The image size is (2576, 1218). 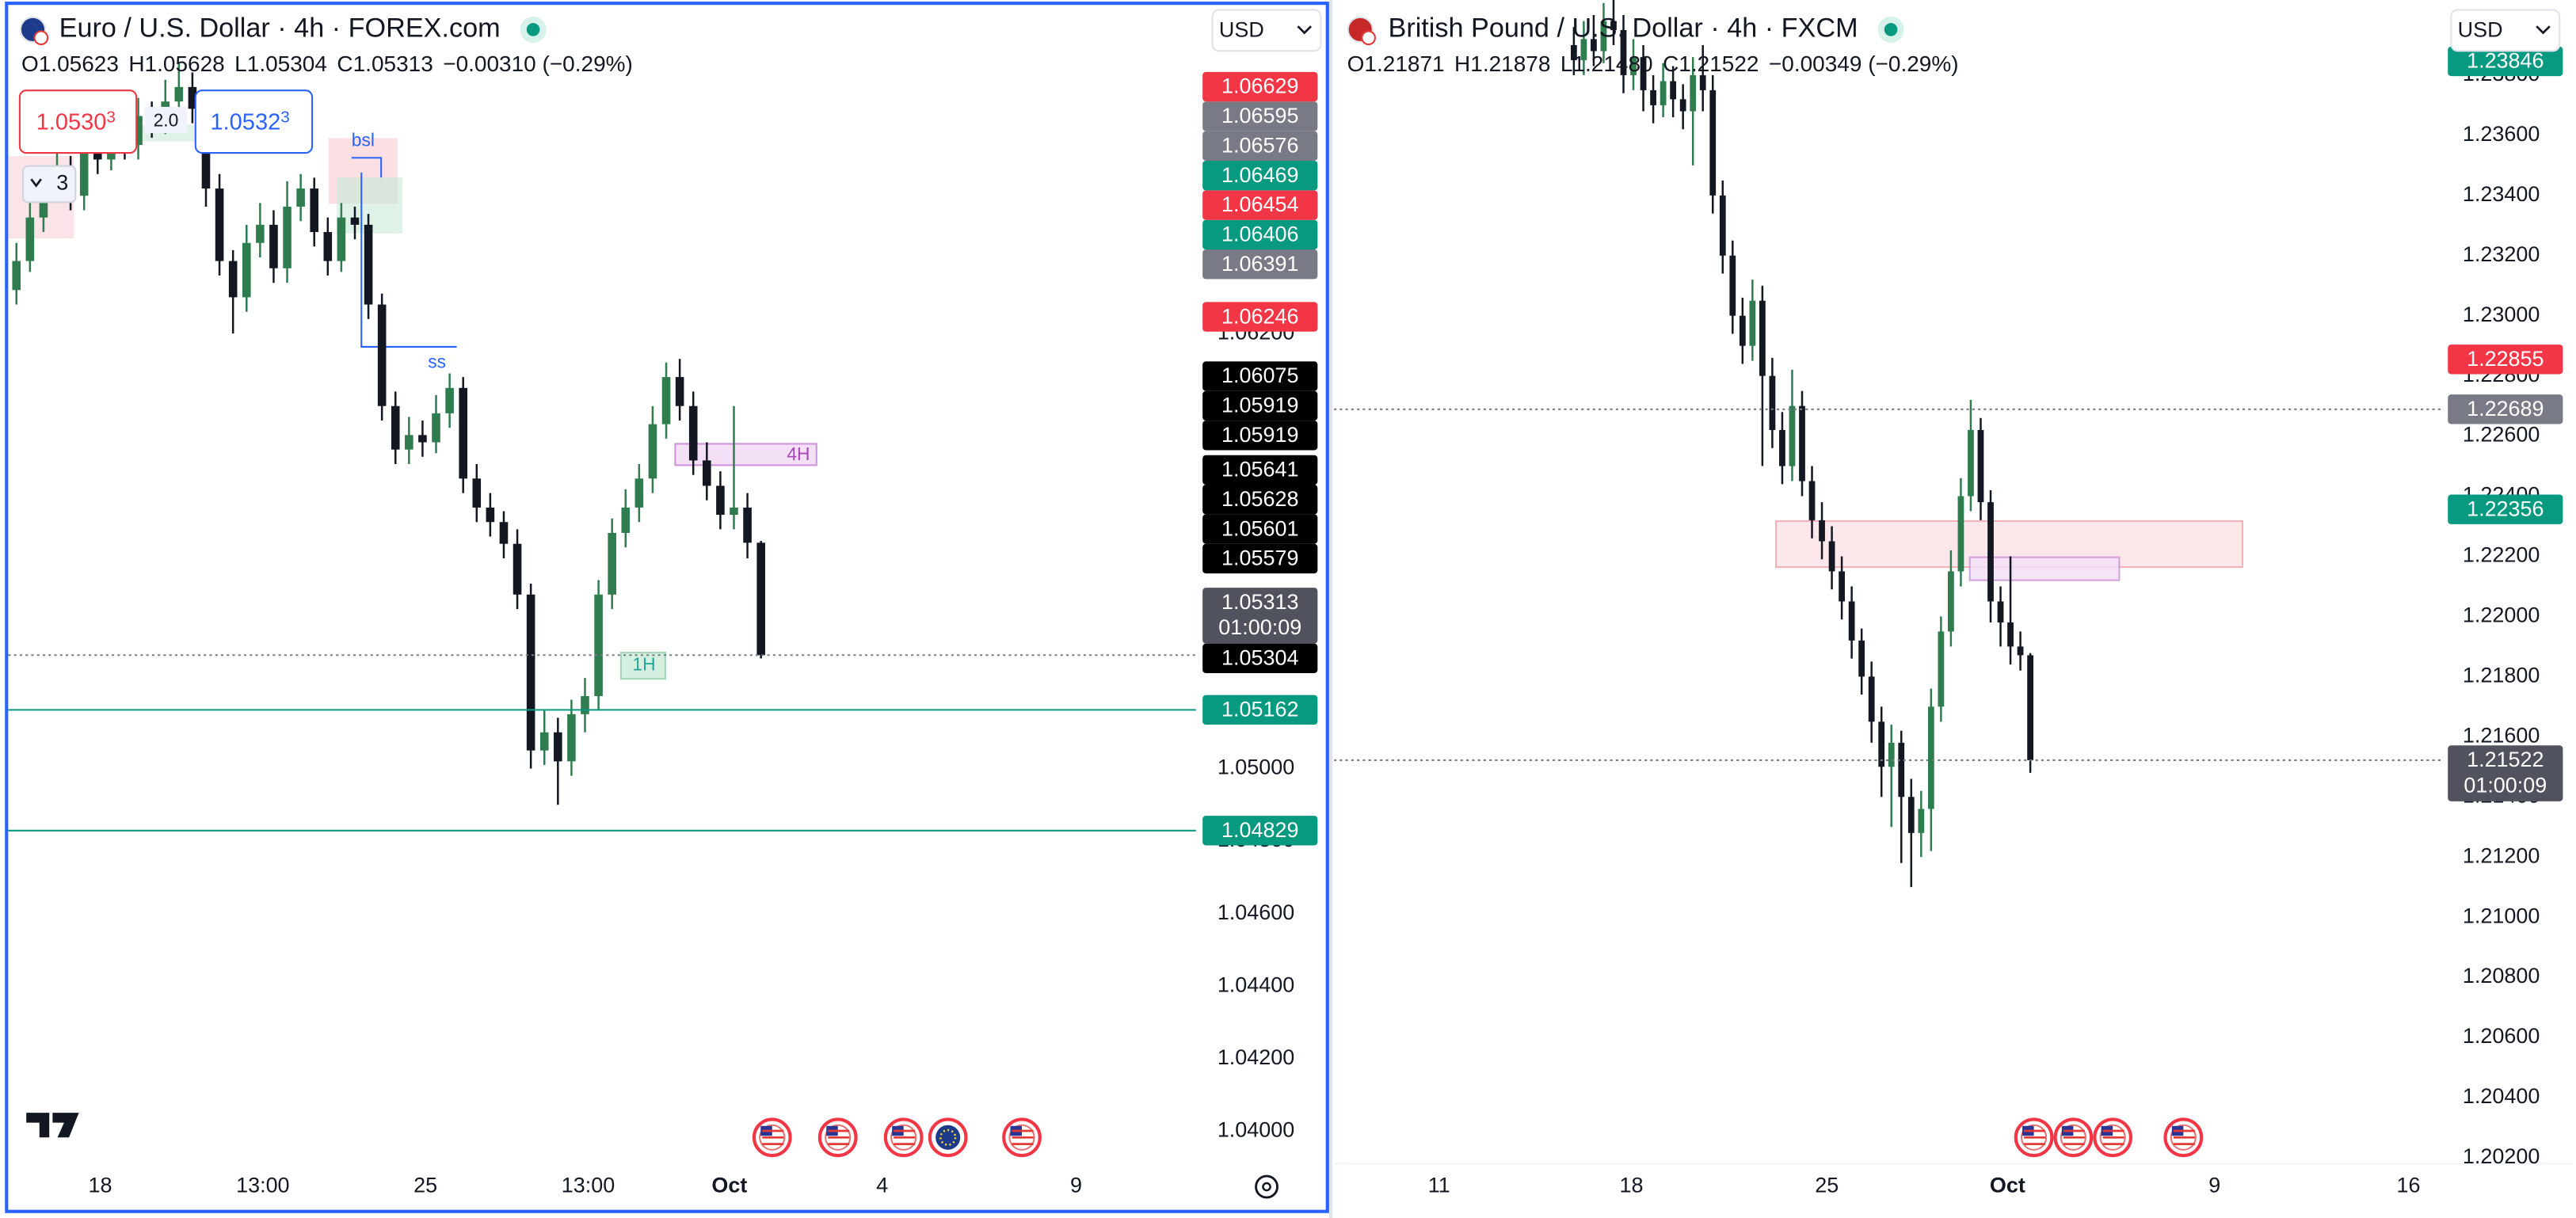 I want to click on sell-order-box, so click(x=78, y=121).